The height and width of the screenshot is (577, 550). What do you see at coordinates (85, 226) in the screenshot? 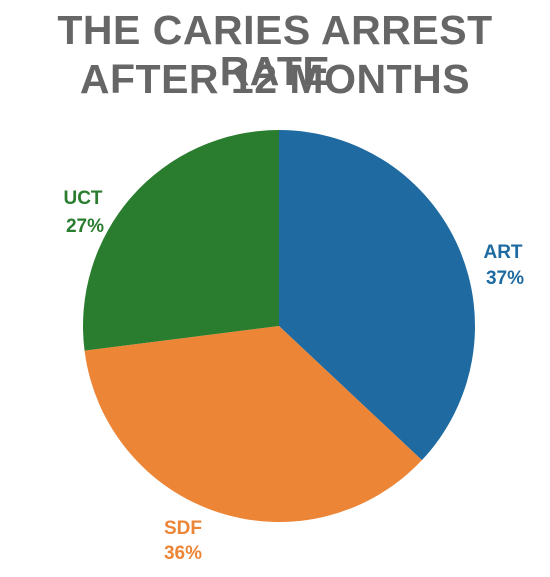
I see `slice-value-uct: 27%` at bounding box center [85, 226].